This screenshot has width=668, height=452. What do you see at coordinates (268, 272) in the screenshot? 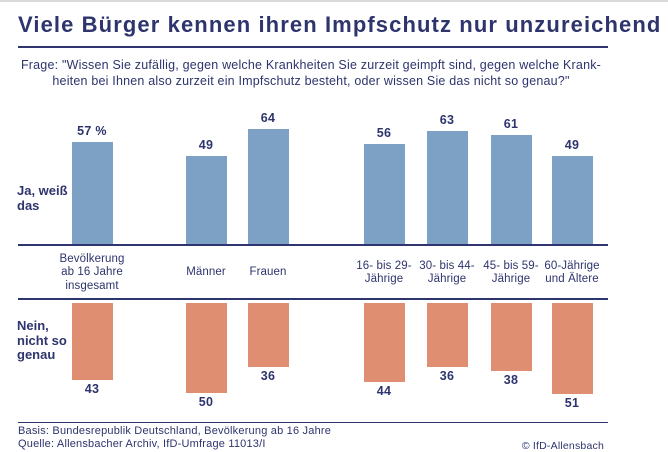
I see `category-label: Frauen` at bounding box center [268, 272].